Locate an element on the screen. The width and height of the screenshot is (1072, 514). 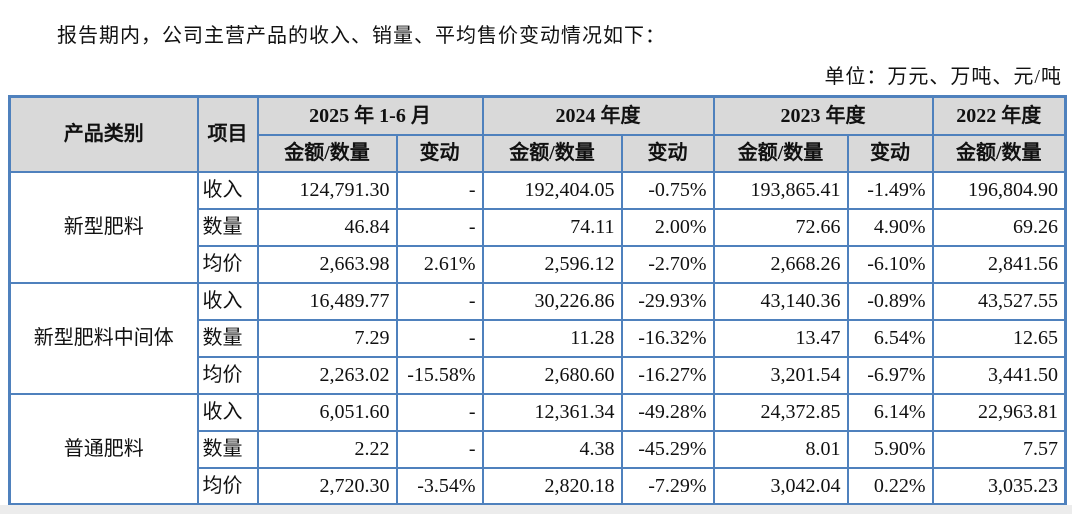
header-2025-change: 变动 is located at coordinates (439, 153).